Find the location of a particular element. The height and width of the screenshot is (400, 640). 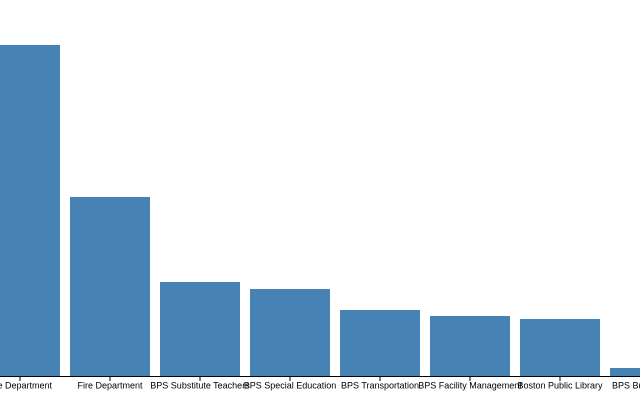

x-tick-label: BPS Transportation is located at coordinates (380, 385).